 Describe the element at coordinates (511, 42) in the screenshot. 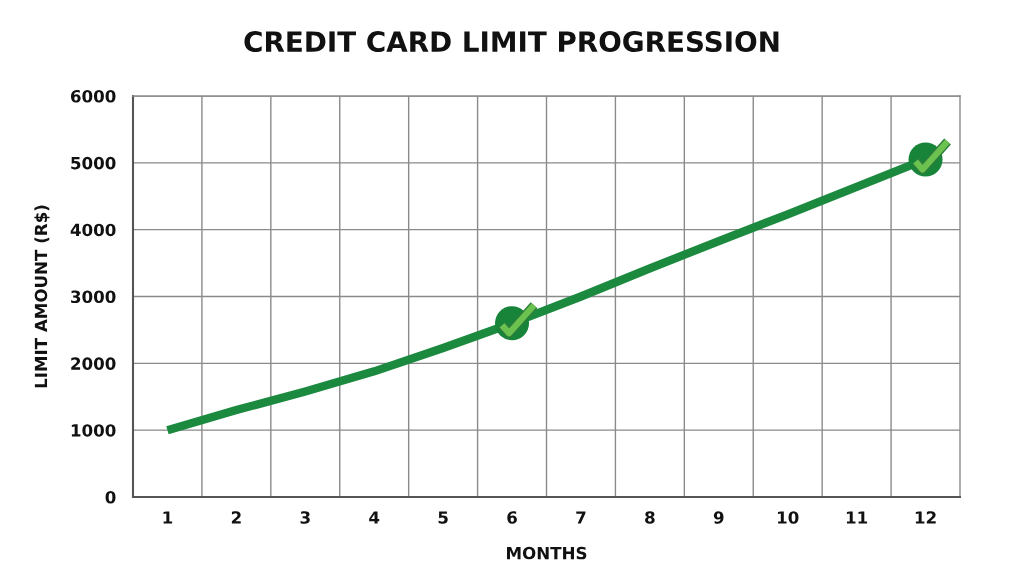

I see `chart-title: CREDIT CARD LIMIT PROGRESSION` at that location.